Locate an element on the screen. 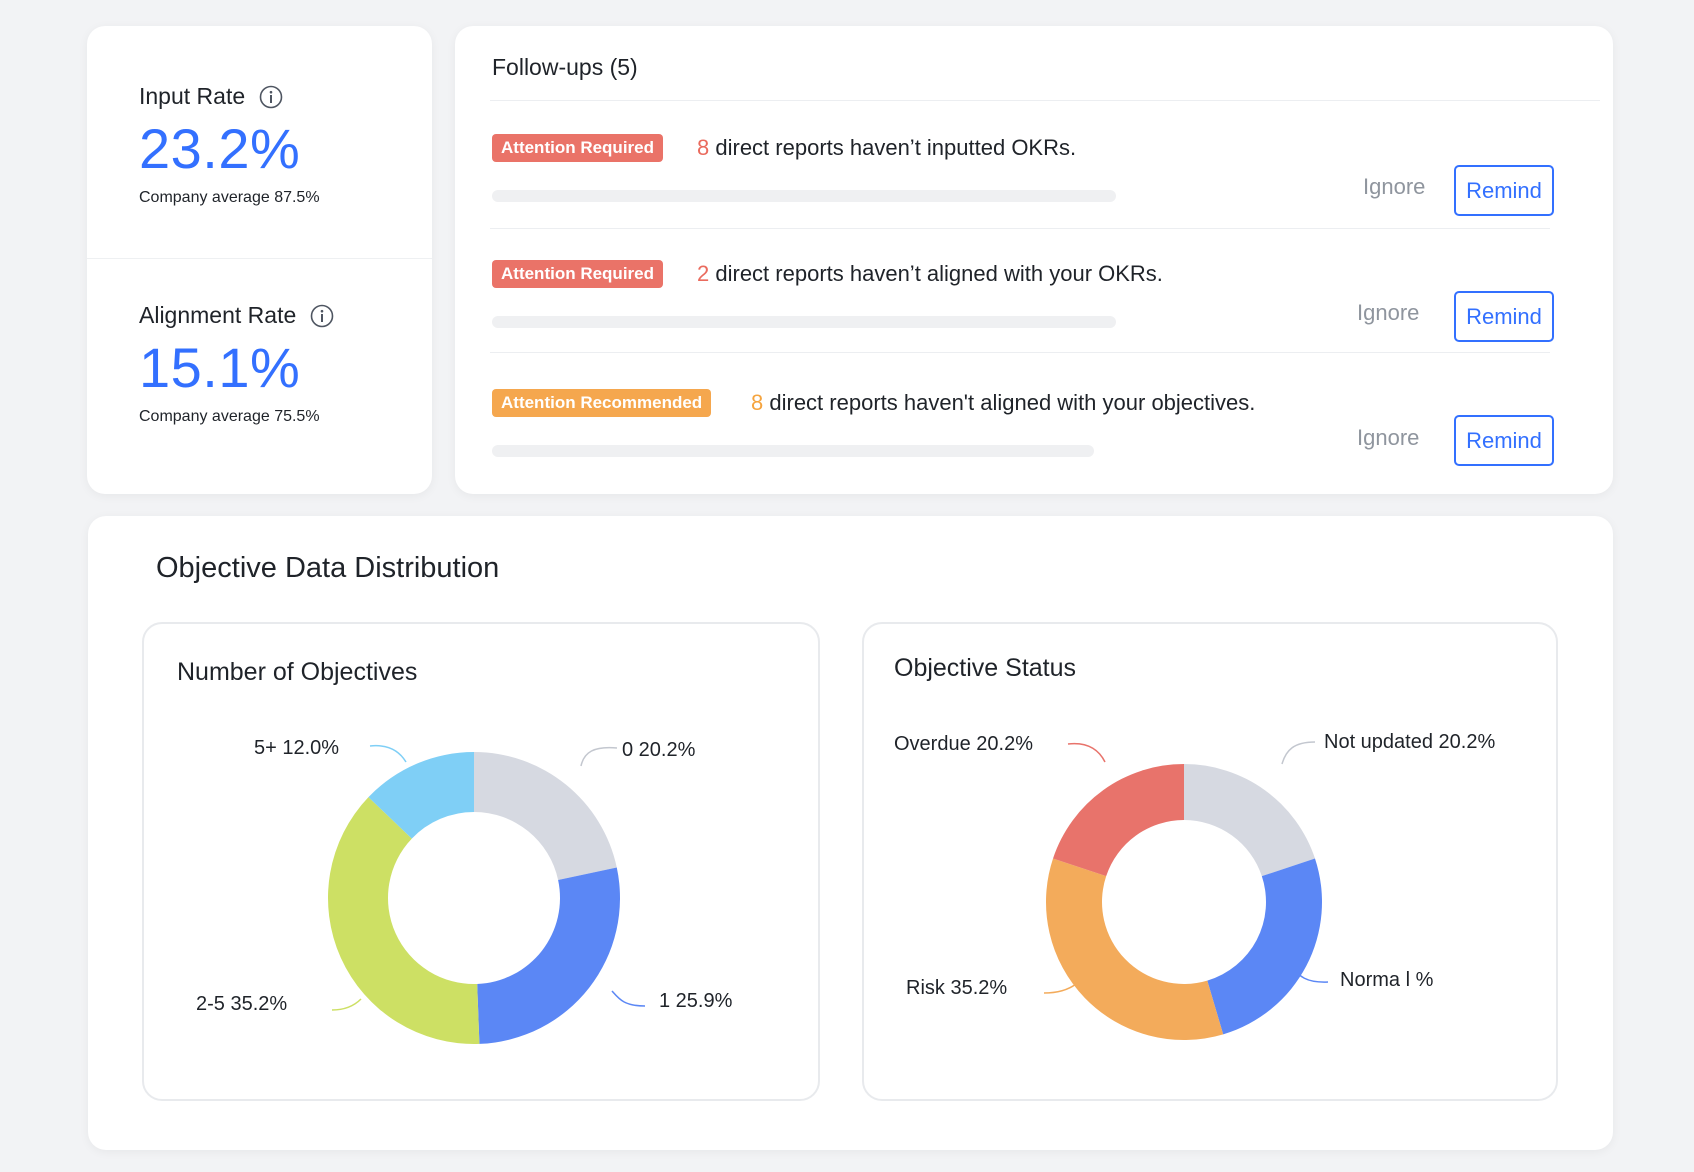  distribution-title: Objective Data Distribution is located at coordinates (328, 568).